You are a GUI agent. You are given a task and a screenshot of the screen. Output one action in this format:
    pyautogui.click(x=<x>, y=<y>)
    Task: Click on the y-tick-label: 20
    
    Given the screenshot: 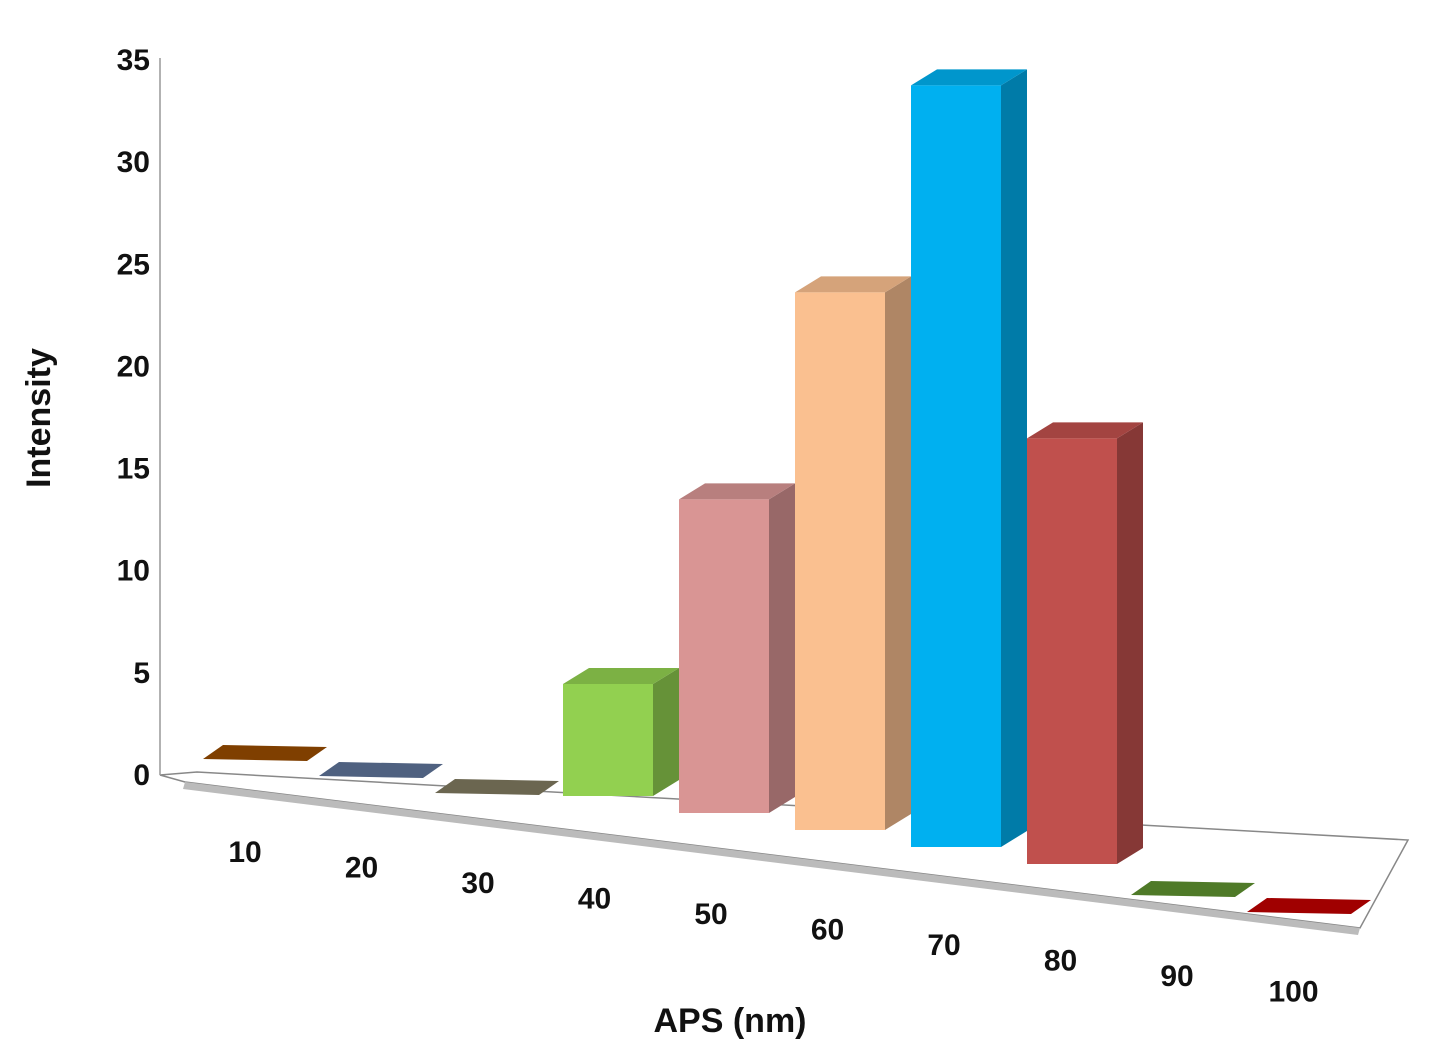 What is the action you would take?
    pyautogui.click(x=133, y=366)
    